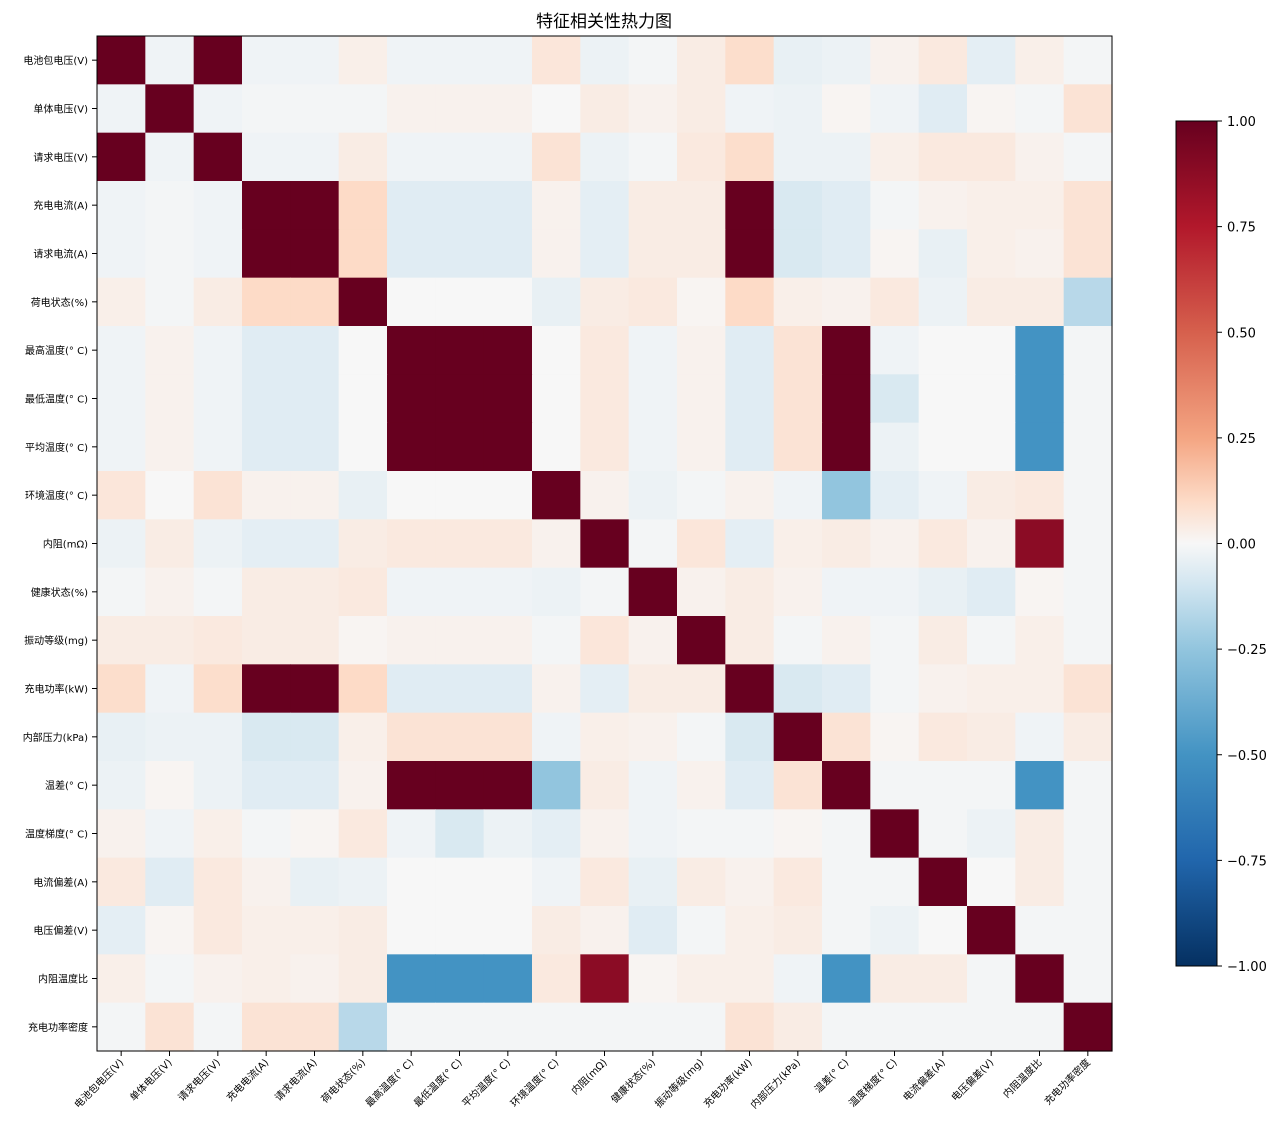  Describe the element at coordinates (60, 882) in the screenshot. I see `y-tick-label: 电流偏差(A)` at that location.